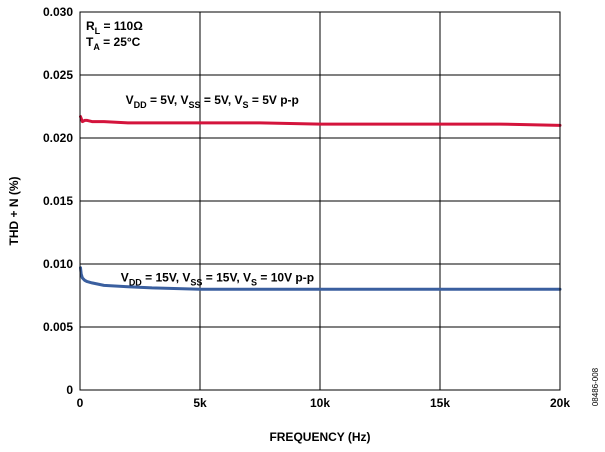  What do you see at coordinates (58, 264) in the screenshot?
I see `y-tick-label: 0.010` at bounding box center [58, 264].